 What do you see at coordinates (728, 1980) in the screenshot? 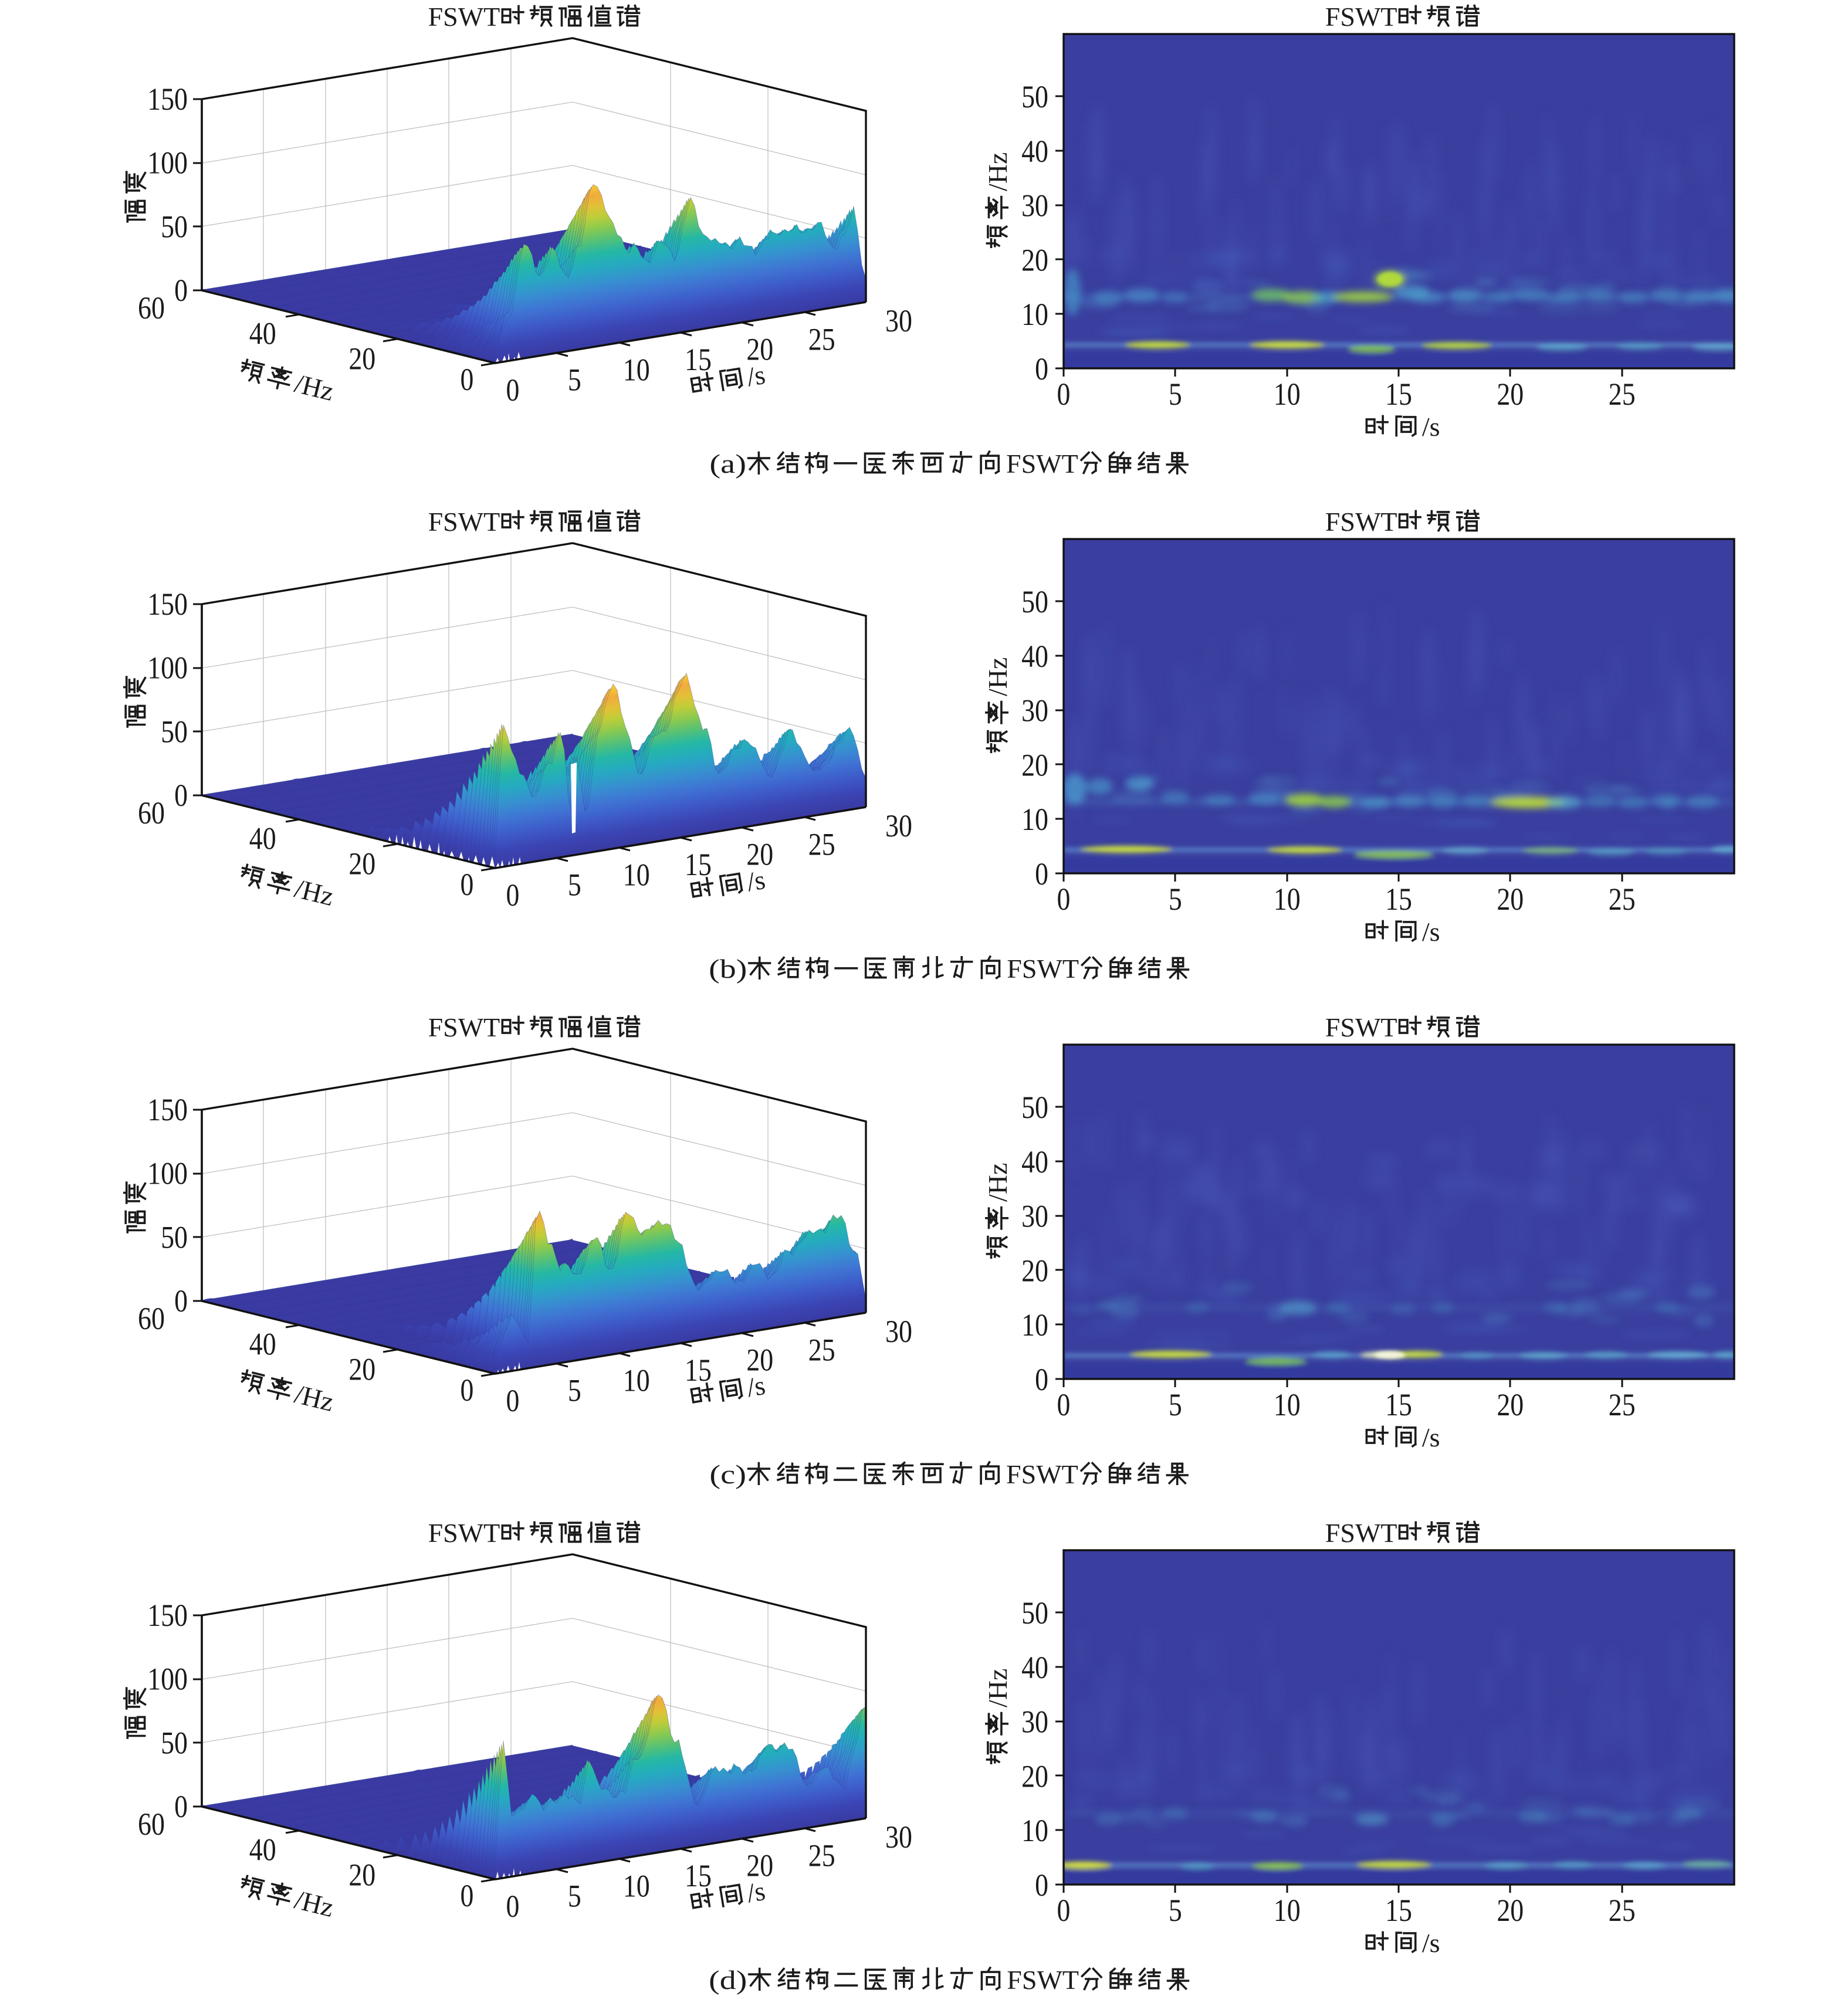
I see `svg-text: (d)` at bounding box center [728, 1980].